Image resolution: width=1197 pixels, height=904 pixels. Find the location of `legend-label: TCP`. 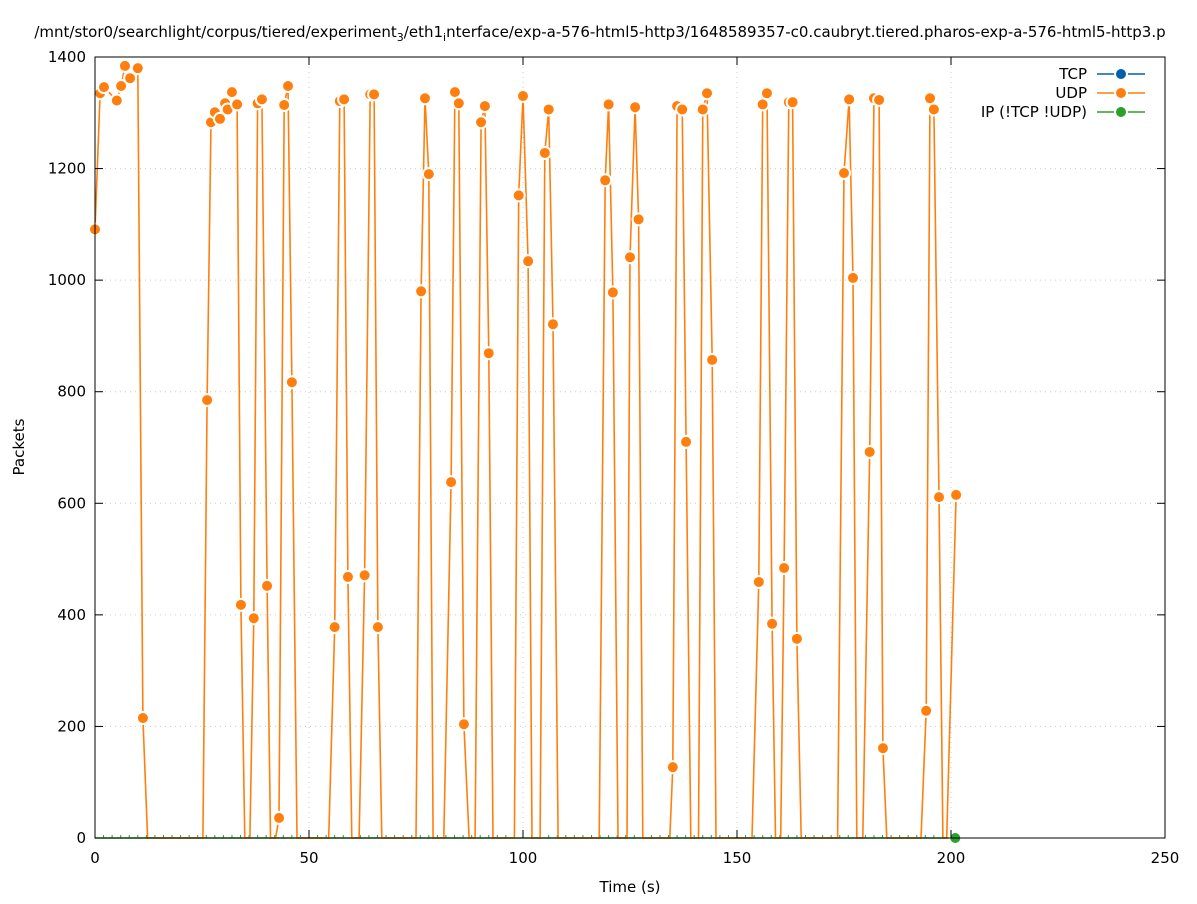

legend-label: TCP is located at coordinates (1072, 74).